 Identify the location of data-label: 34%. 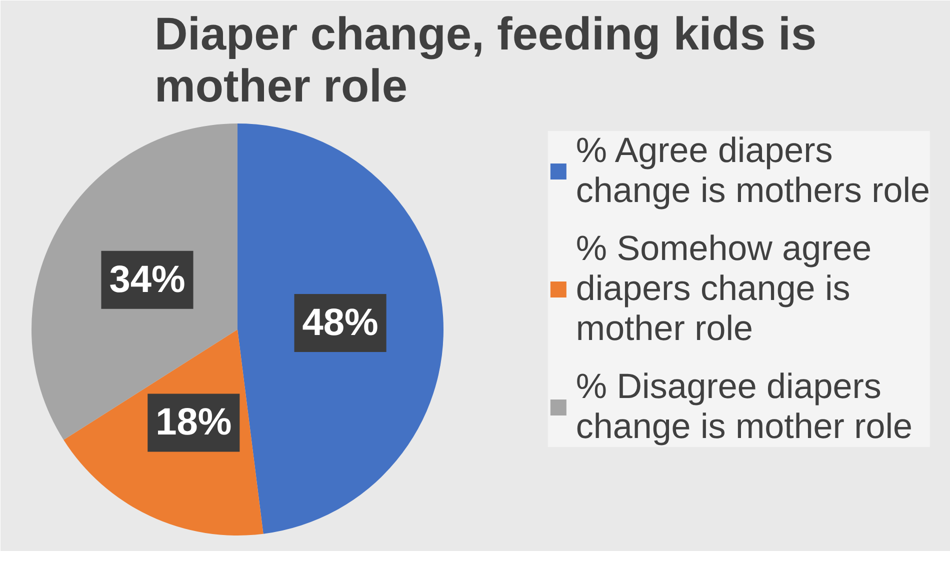
(147, 279).